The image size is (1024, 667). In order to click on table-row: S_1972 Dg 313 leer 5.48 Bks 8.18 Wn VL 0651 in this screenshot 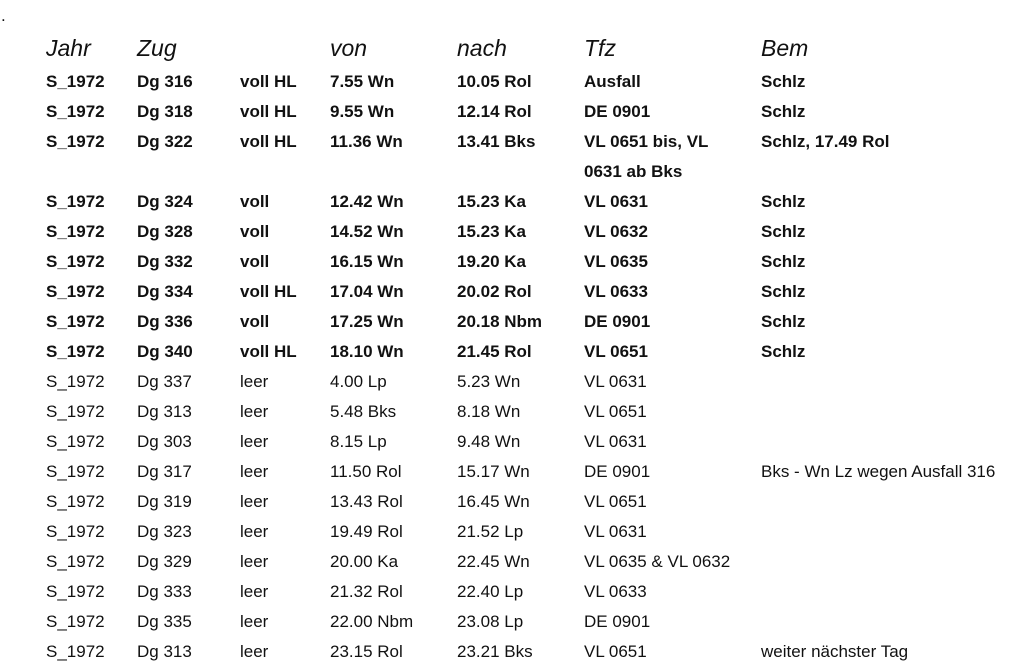, I will do `click(535, 412)`.